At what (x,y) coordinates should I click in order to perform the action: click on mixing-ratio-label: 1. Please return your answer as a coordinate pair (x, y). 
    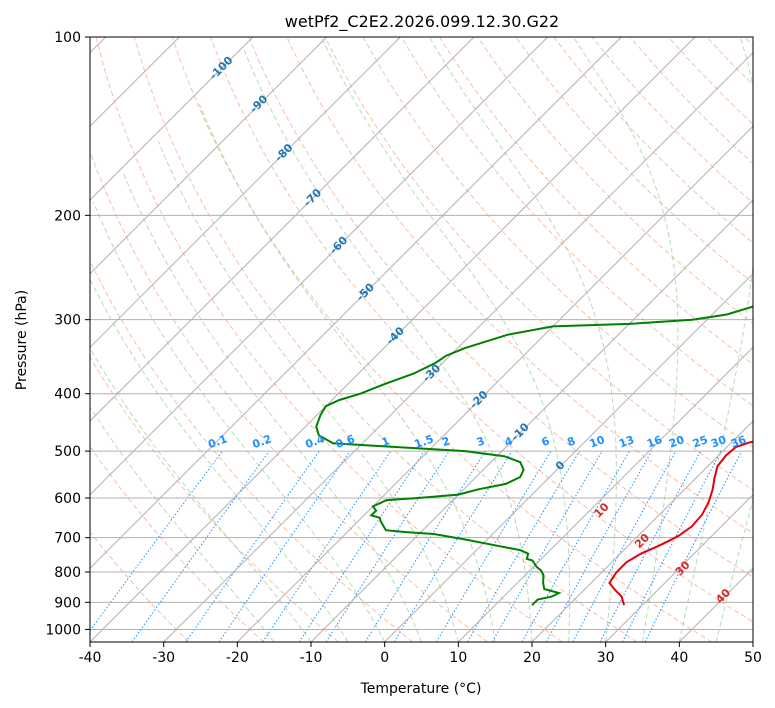
    Looking at the image, I should click on (386, 441).